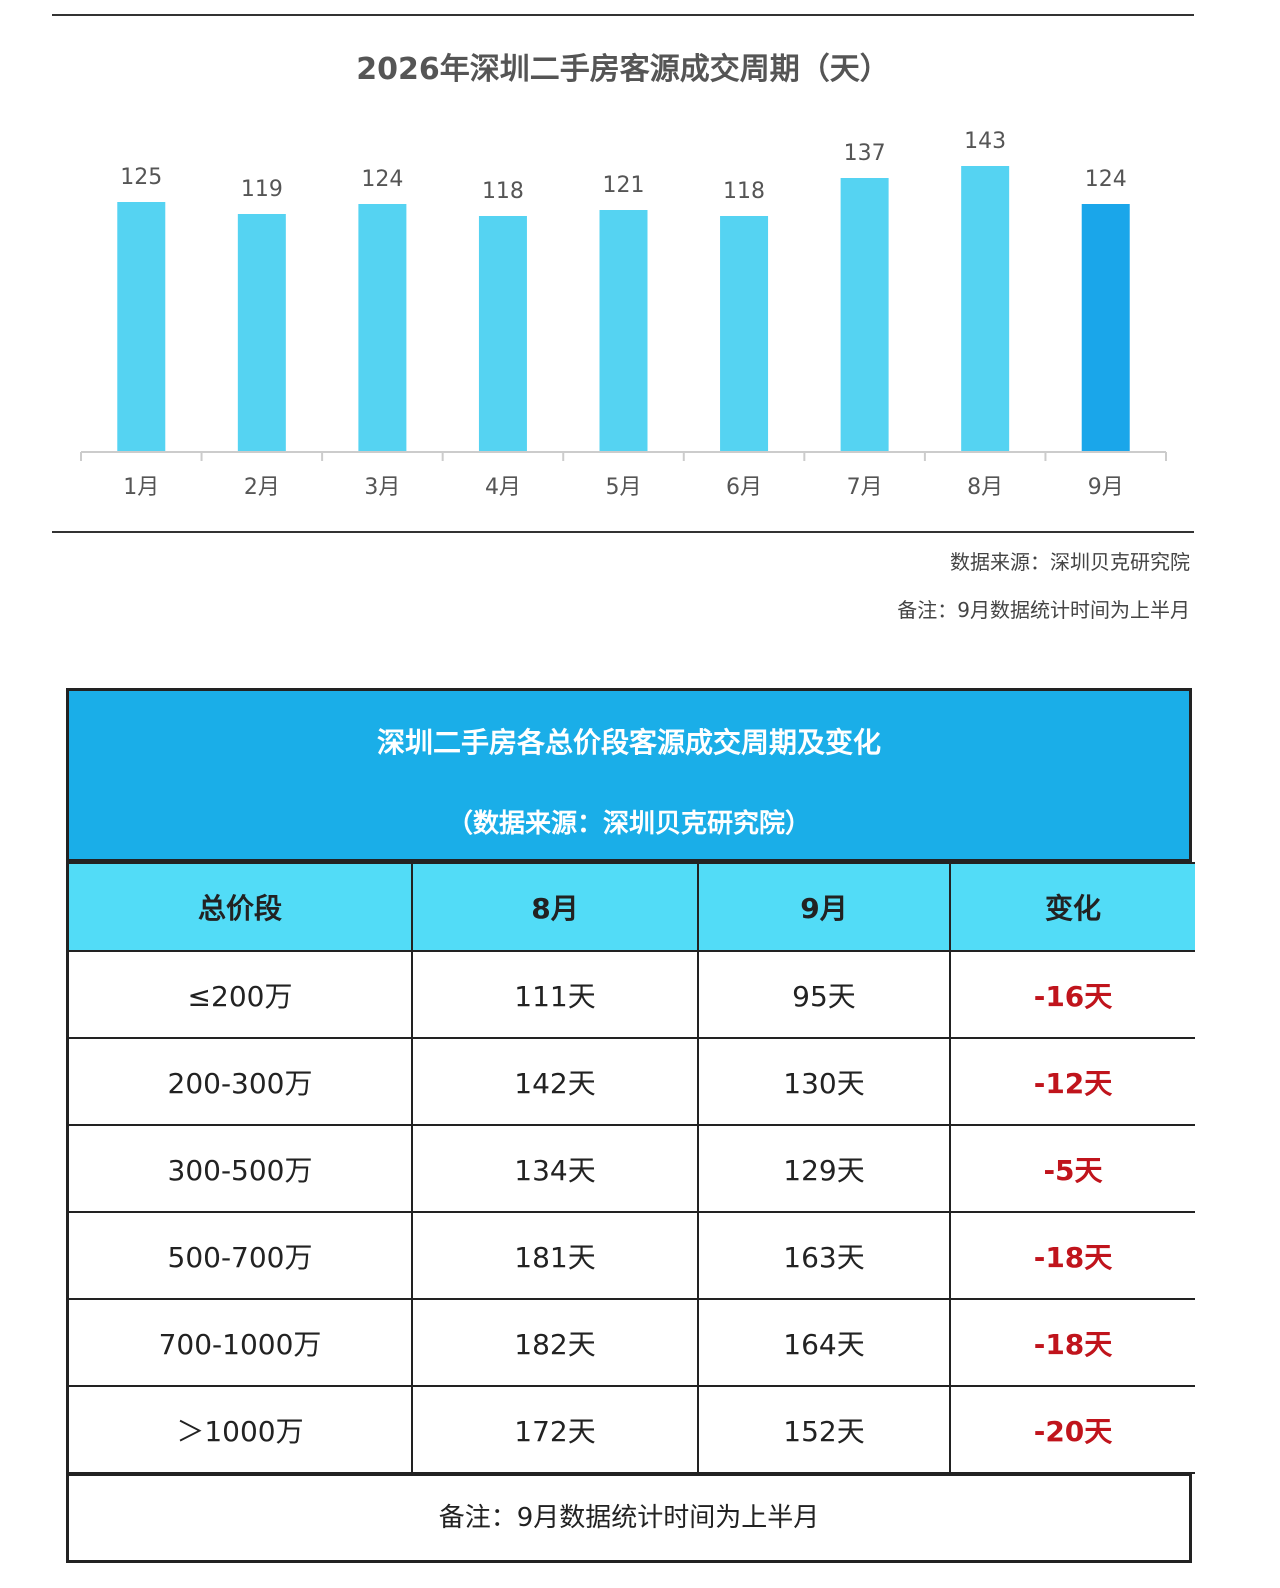  What do you see at coordinates (864, 315) in the screenshot?
I see `bar-7月` at bounding box center [864, 315].